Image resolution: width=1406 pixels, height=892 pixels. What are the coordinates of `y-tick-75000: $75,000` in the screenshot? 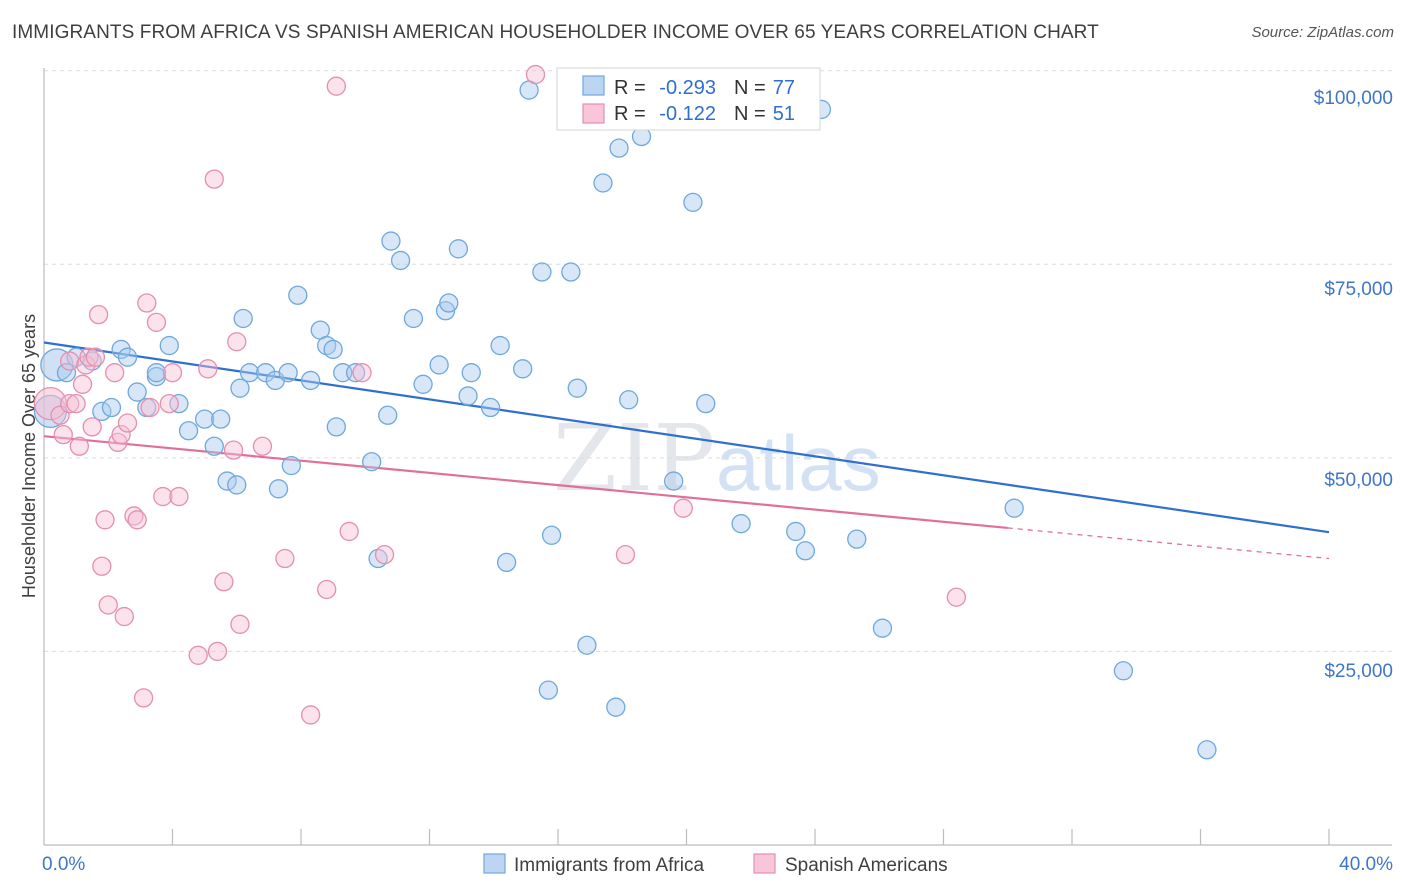 It's located at (1358, 289).